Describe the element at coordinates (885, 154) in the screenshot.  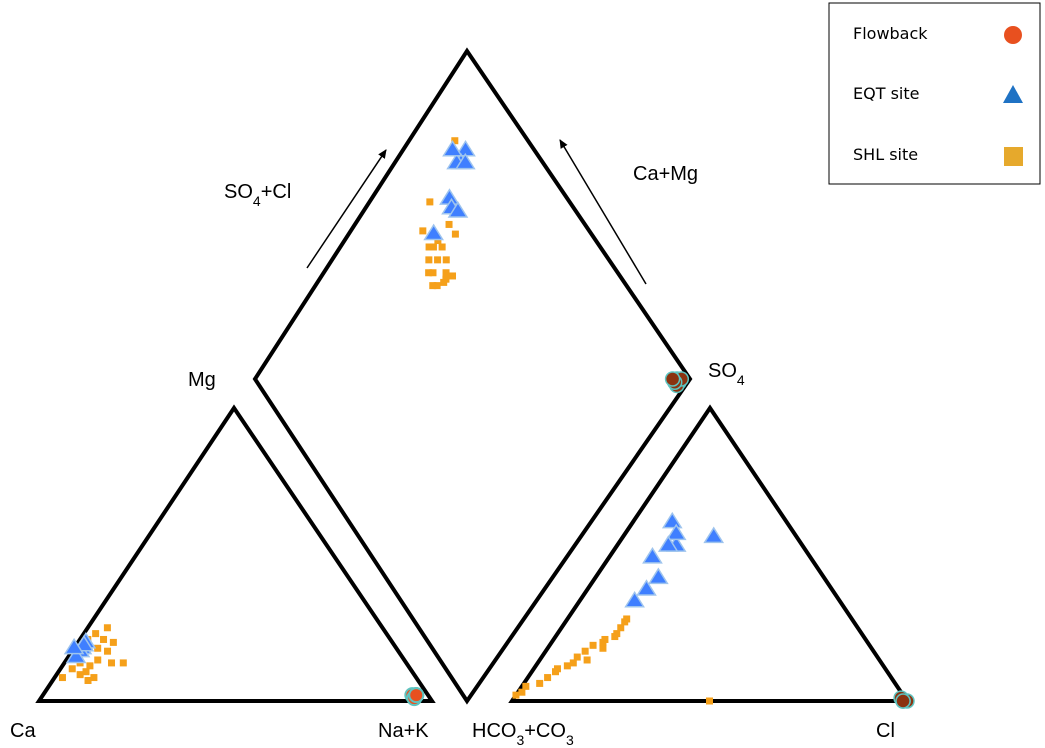
I see `legend-label-shl: SHL site` at that location.